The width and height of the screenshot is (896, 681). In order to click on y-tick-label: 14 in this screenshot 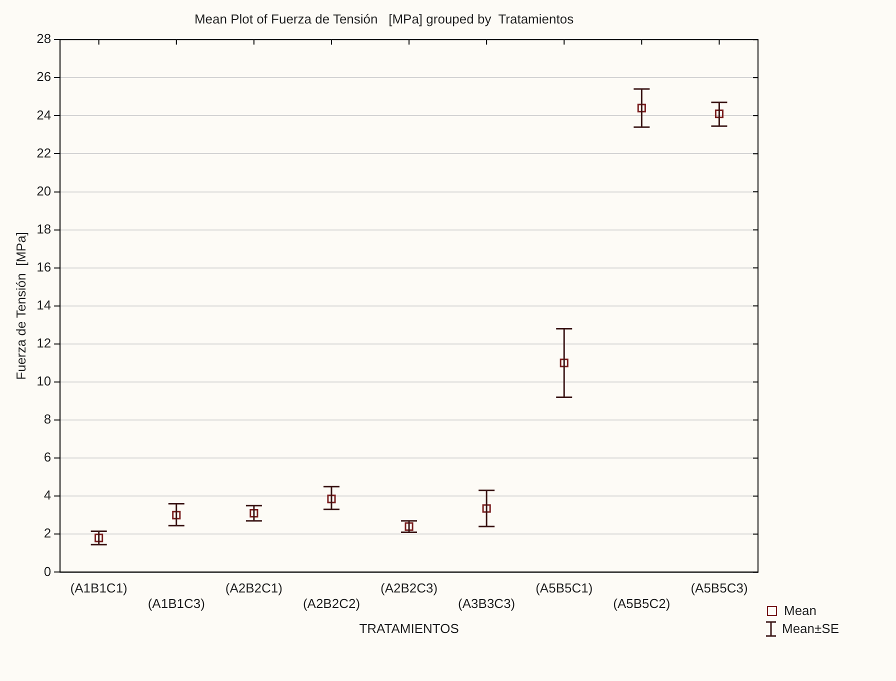, I will do `click(44, 304)`.